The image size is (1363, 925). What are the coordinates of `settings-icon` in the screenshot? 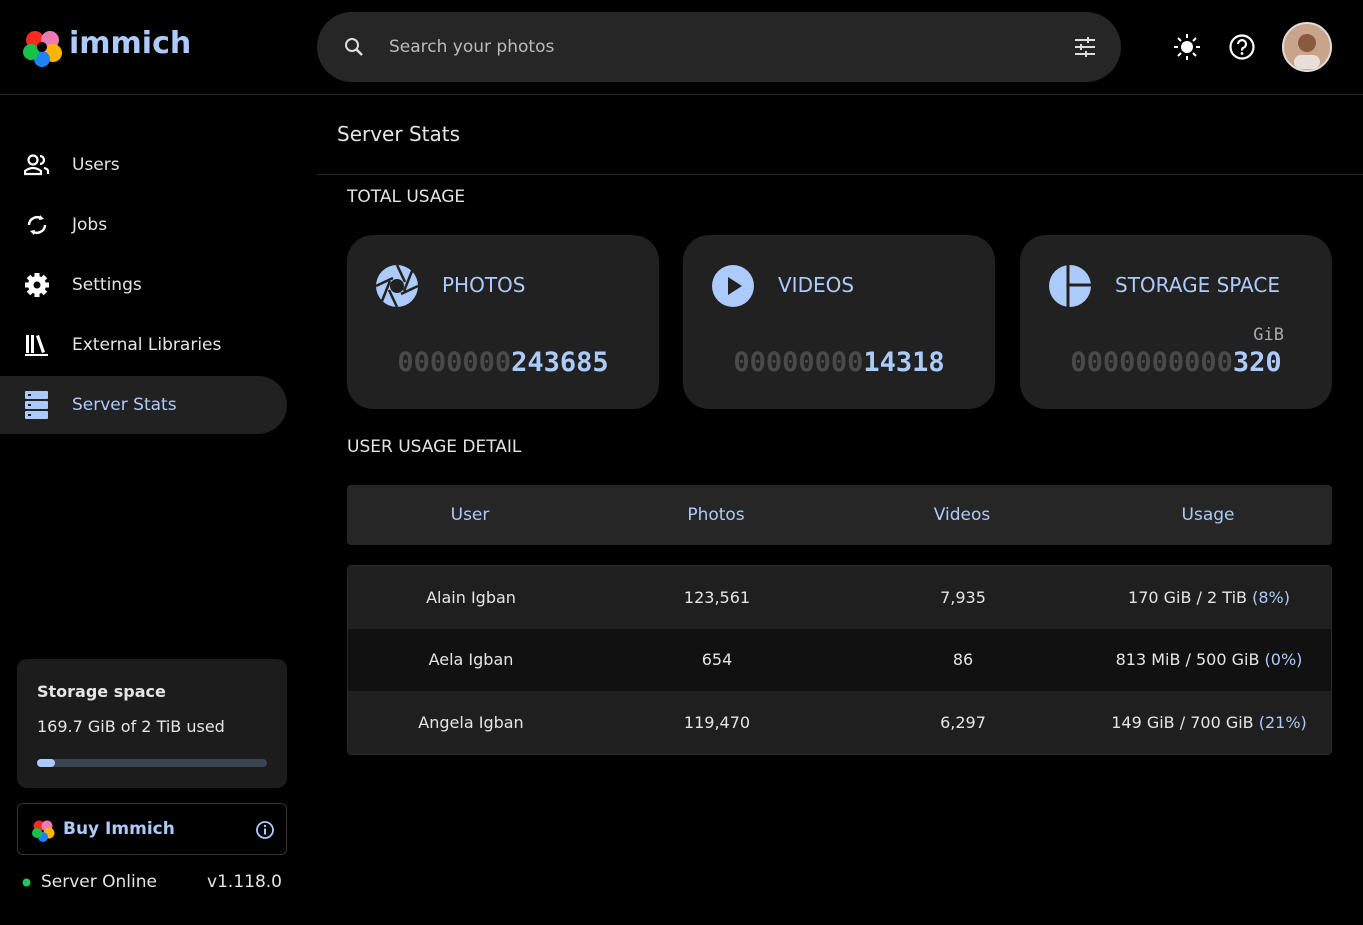 It's located at (37, 285).